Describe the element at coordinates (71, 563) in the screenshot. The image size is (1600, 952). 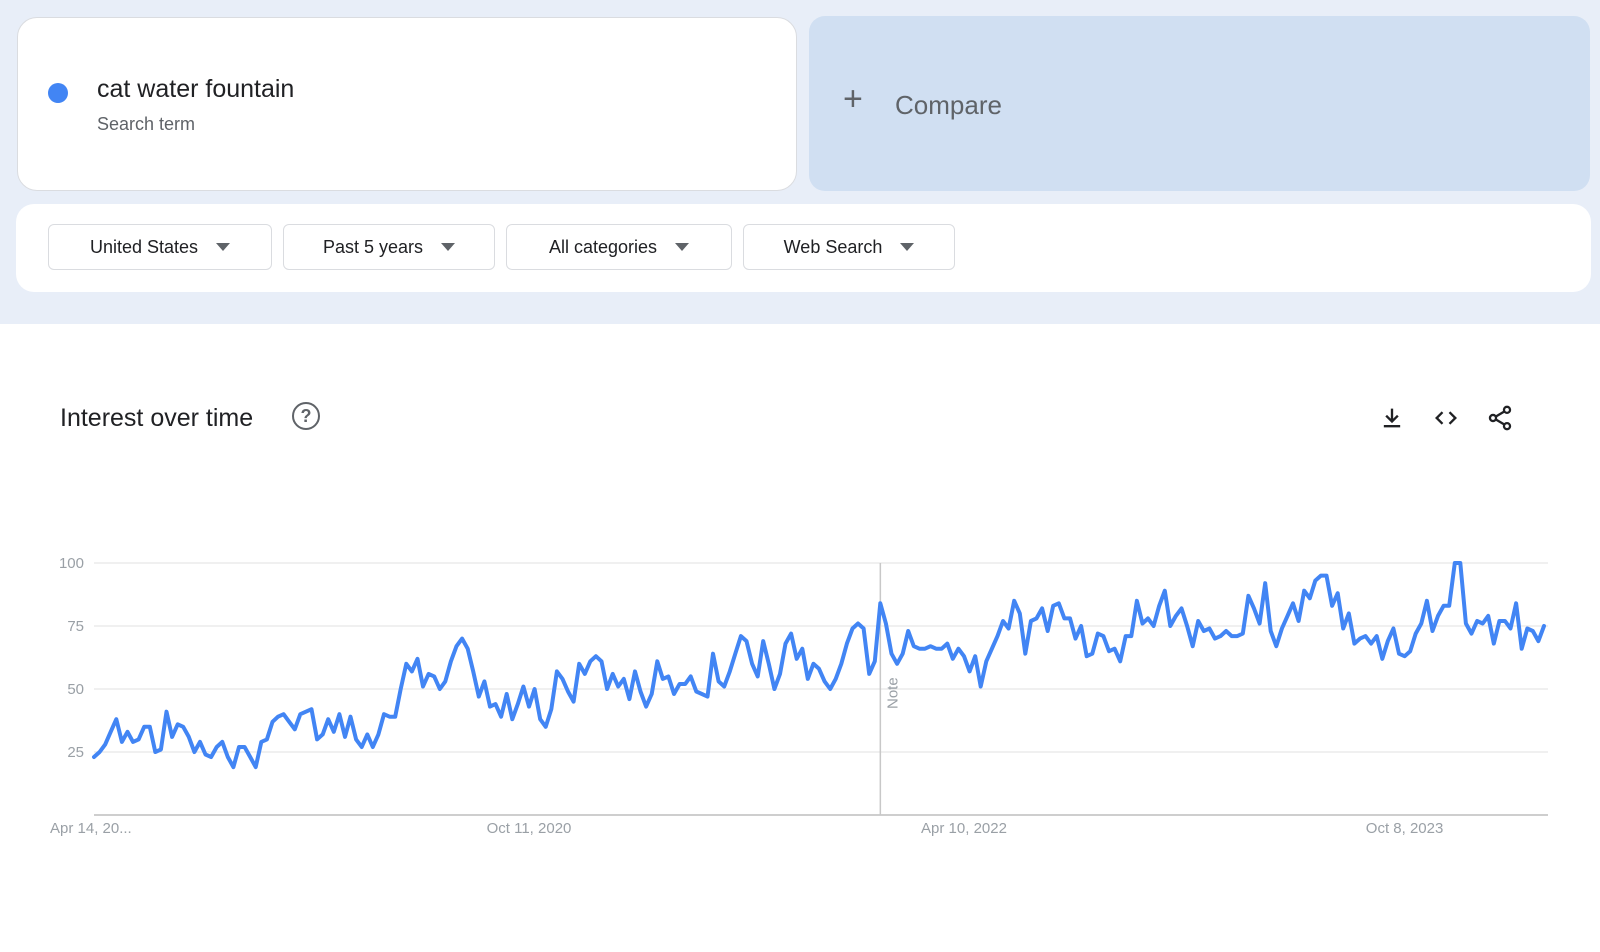
I see `y-tick-label: 100` at that location.